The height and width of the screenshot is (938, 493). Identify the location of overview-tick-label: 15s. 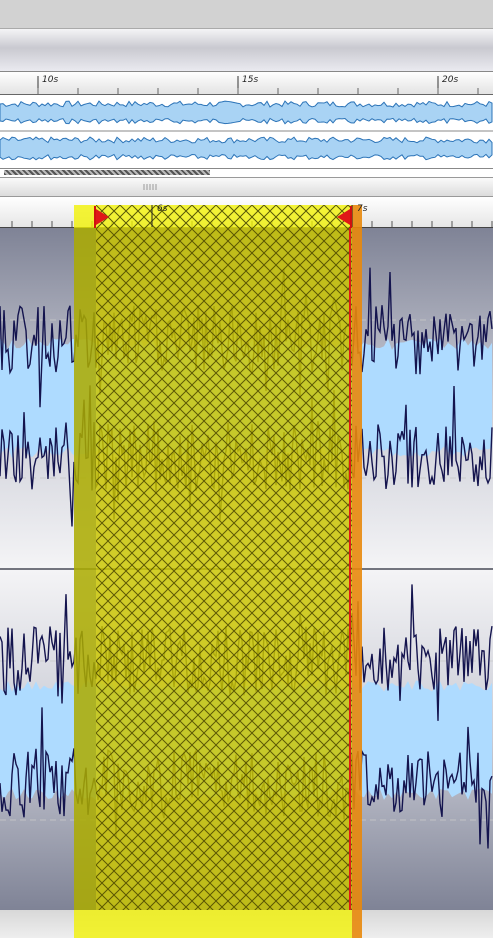
(250, 80).